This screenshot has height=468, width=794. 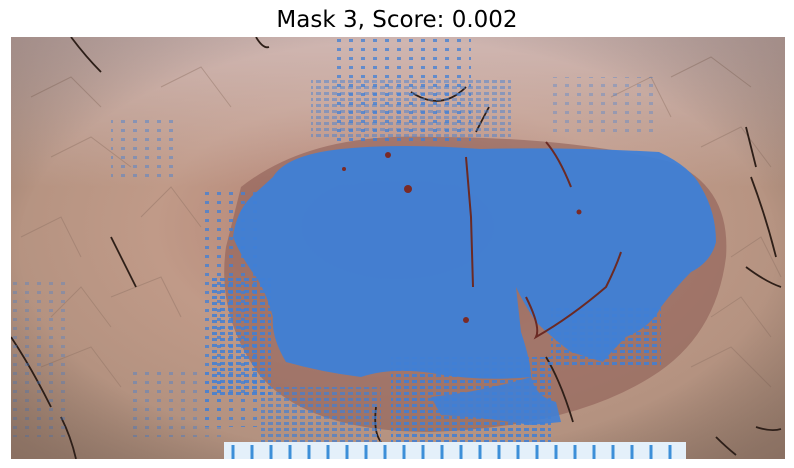 I want to click on measurement-ruler, so click(x=455, y=450).